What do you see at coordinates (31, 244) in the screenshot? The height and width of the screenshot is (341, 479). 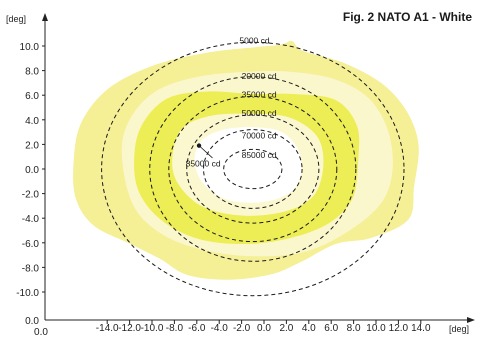 I see `y-tick-label: -6.0` at bounding box center [31, 244].